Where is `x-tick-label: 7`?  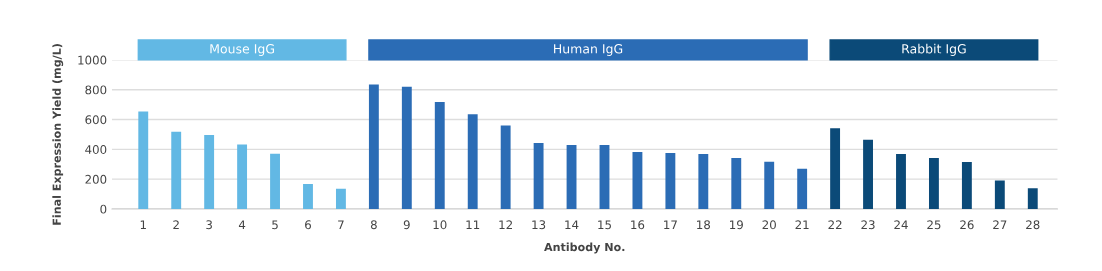
x-tick-label: 7 is located at coordinates (341, 225).